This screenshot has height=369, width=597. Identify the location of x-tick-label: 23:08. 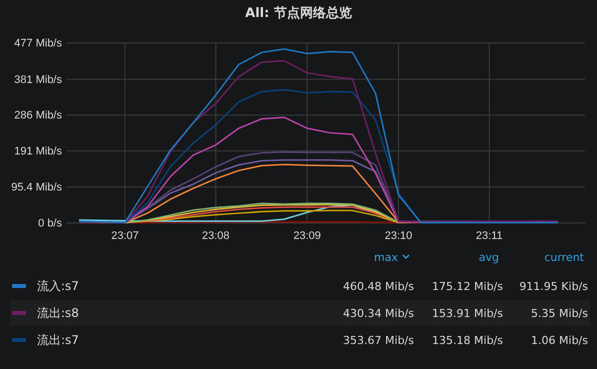
(216, 236).